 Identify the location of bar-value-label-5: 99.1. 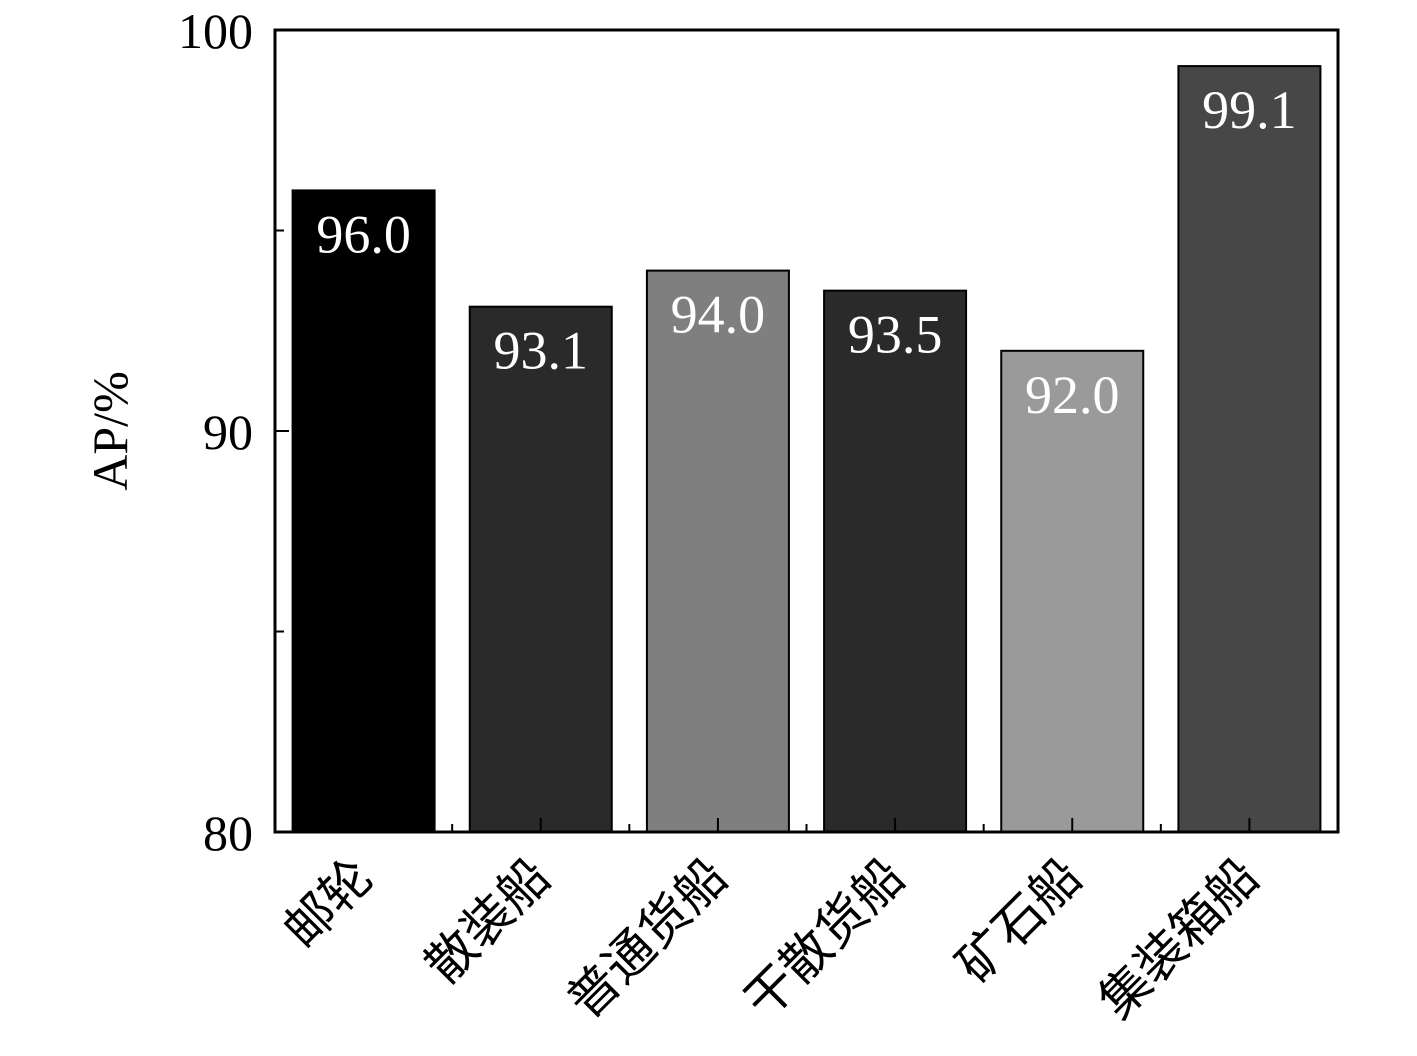
(1249, 110).